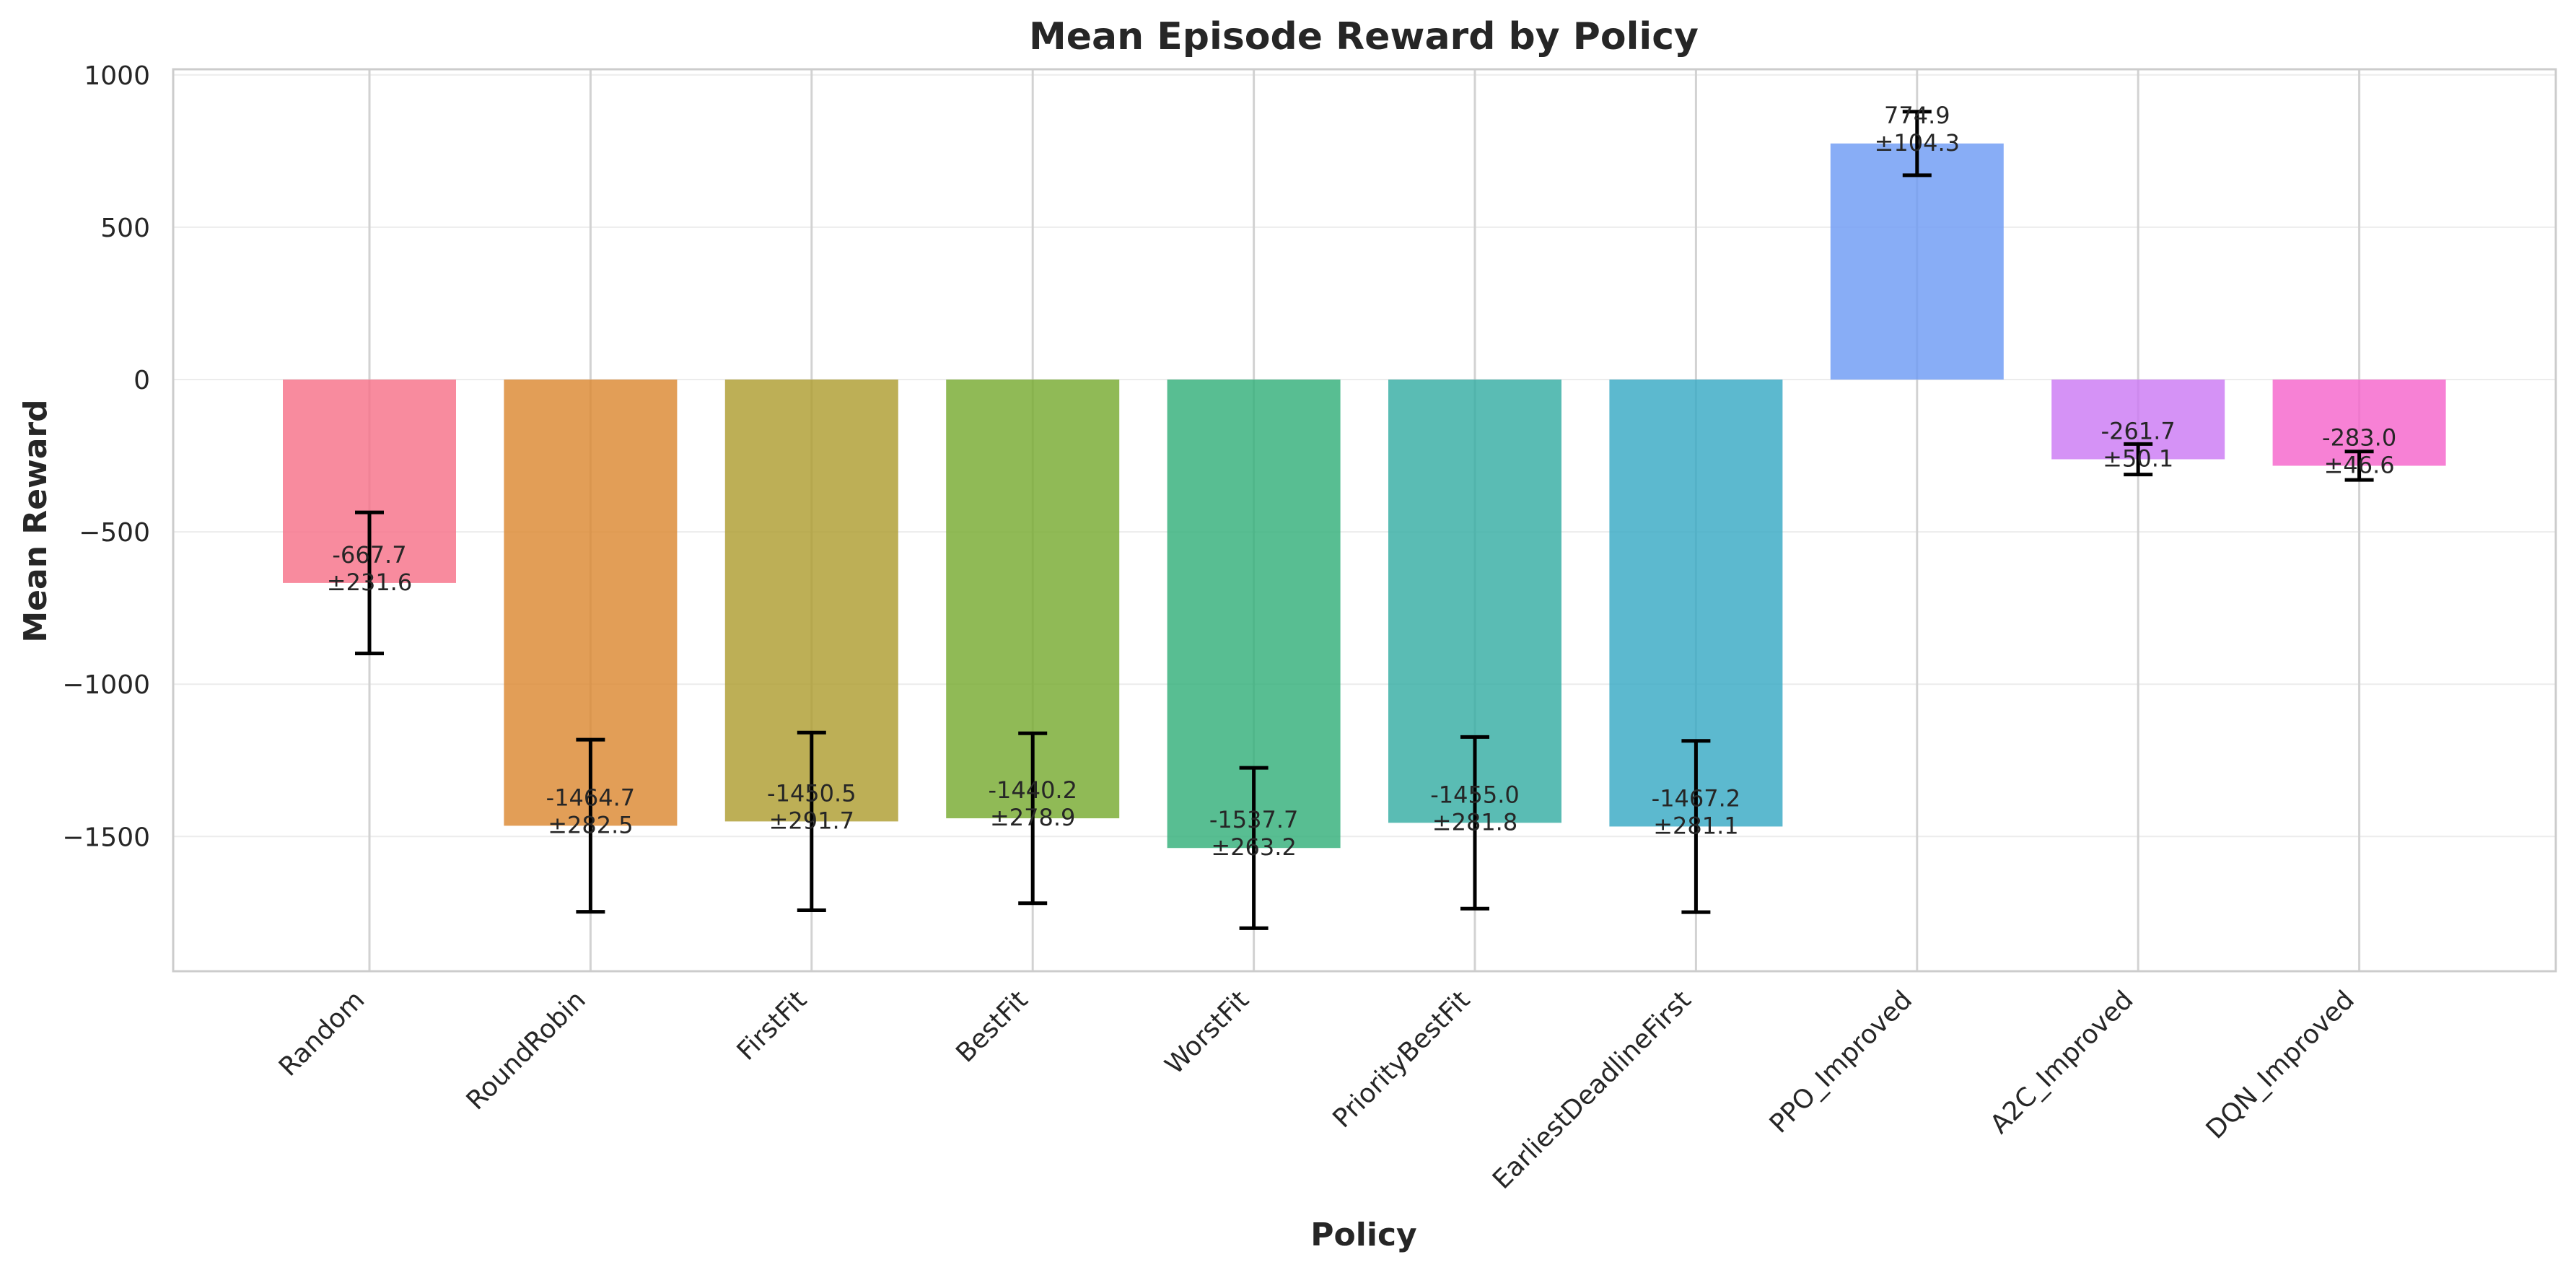 This screenshot has width=2576, height=1275. I want to click on y-tick-label: 0, so click(141, 381).